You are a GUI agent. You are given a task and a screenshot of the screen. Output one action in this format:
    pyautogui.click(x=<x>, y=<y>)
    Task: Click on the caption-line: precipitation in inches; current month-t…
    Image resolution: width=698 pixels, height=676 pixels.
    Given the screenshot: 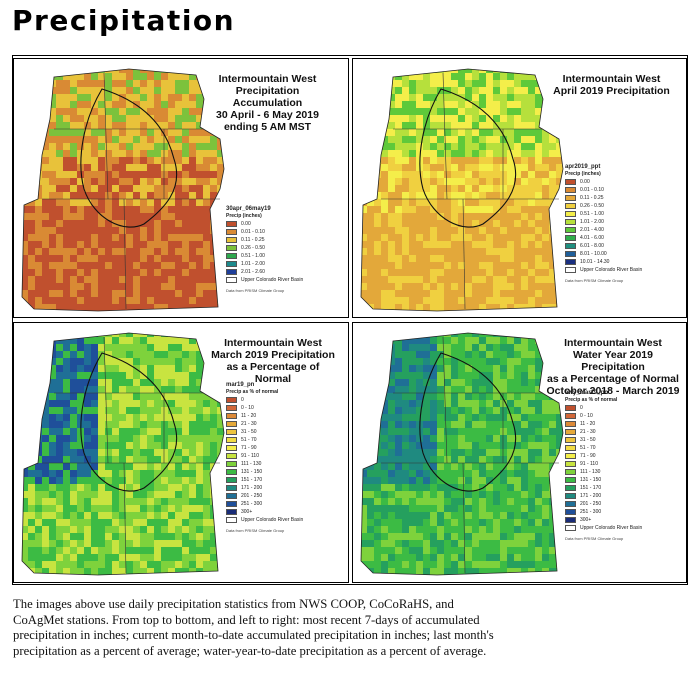 What is the action you would take?
    pyautogui.click(x=253, y=635)
    